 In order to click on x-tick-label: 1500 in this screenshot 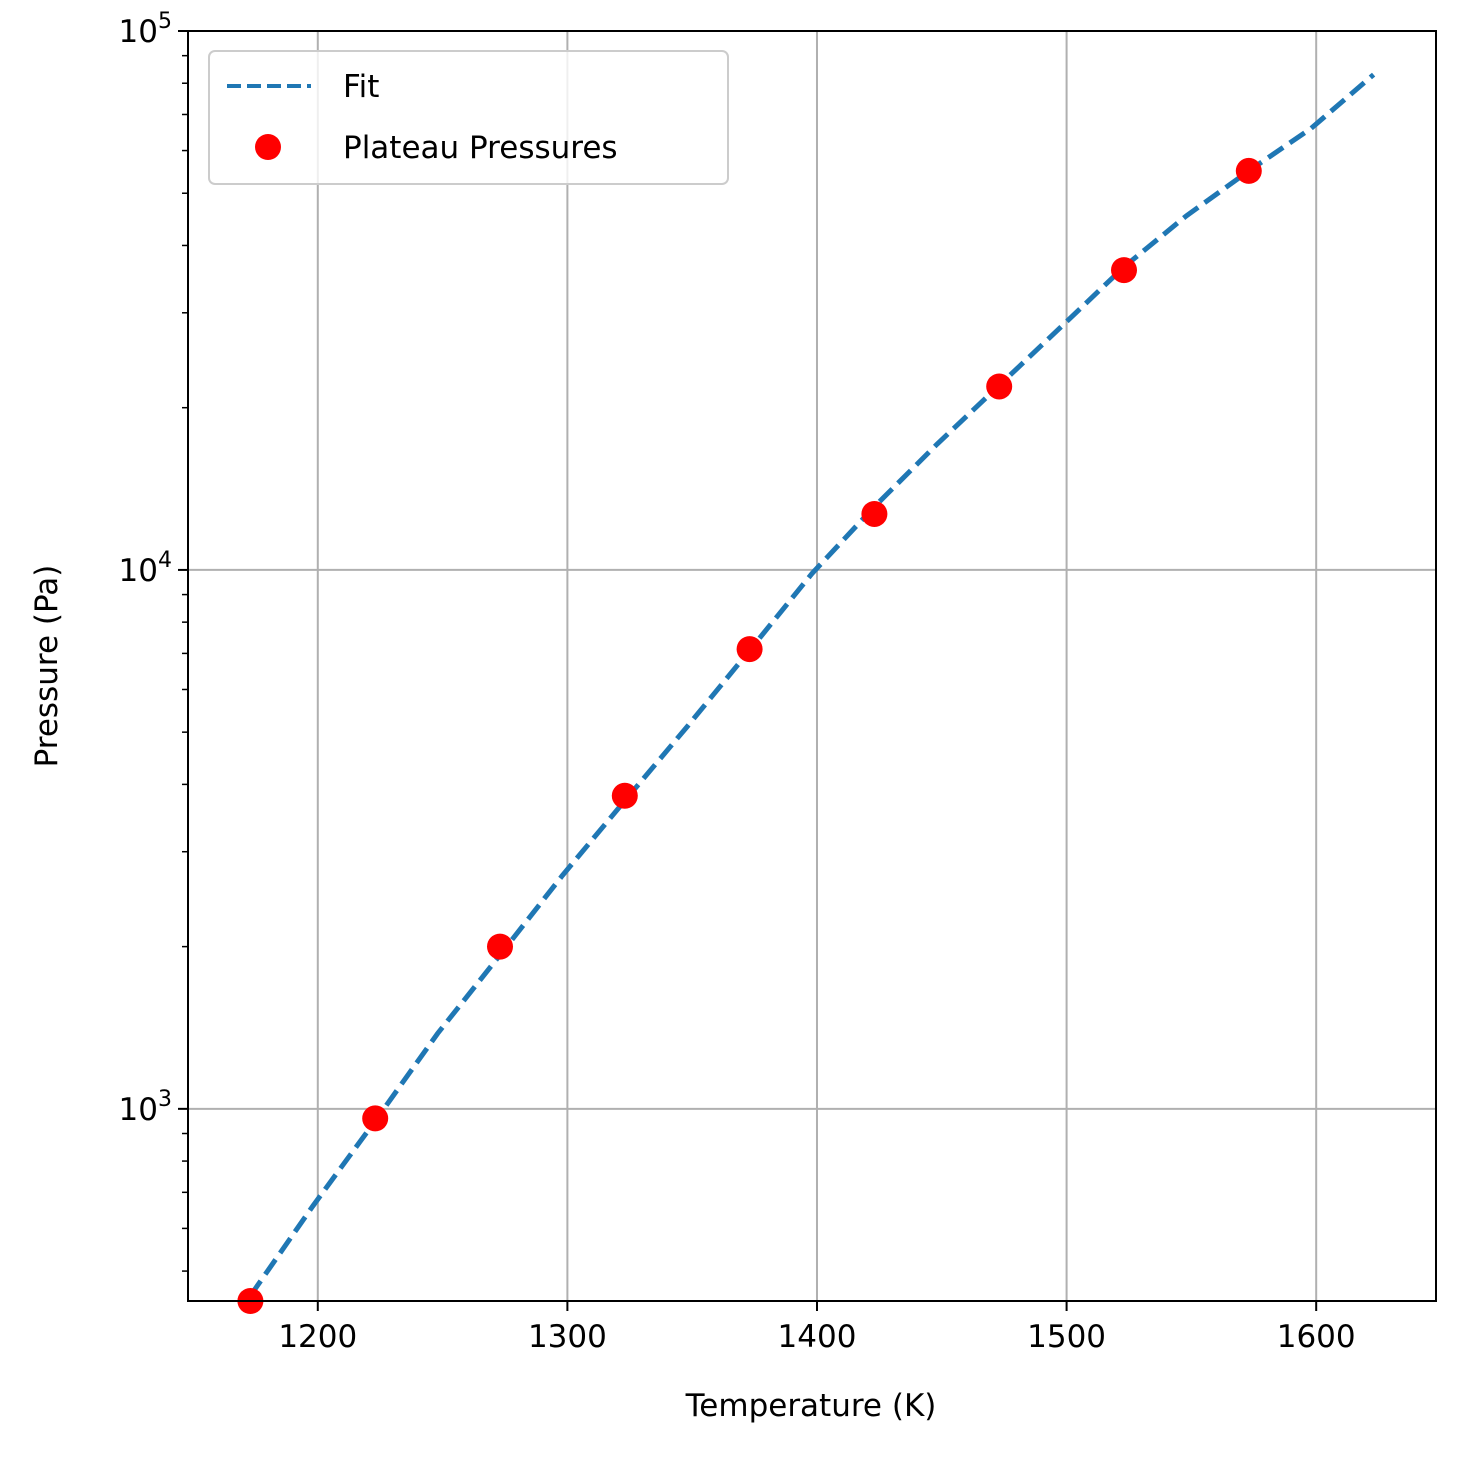, I will do `click(1066, 1337)`.